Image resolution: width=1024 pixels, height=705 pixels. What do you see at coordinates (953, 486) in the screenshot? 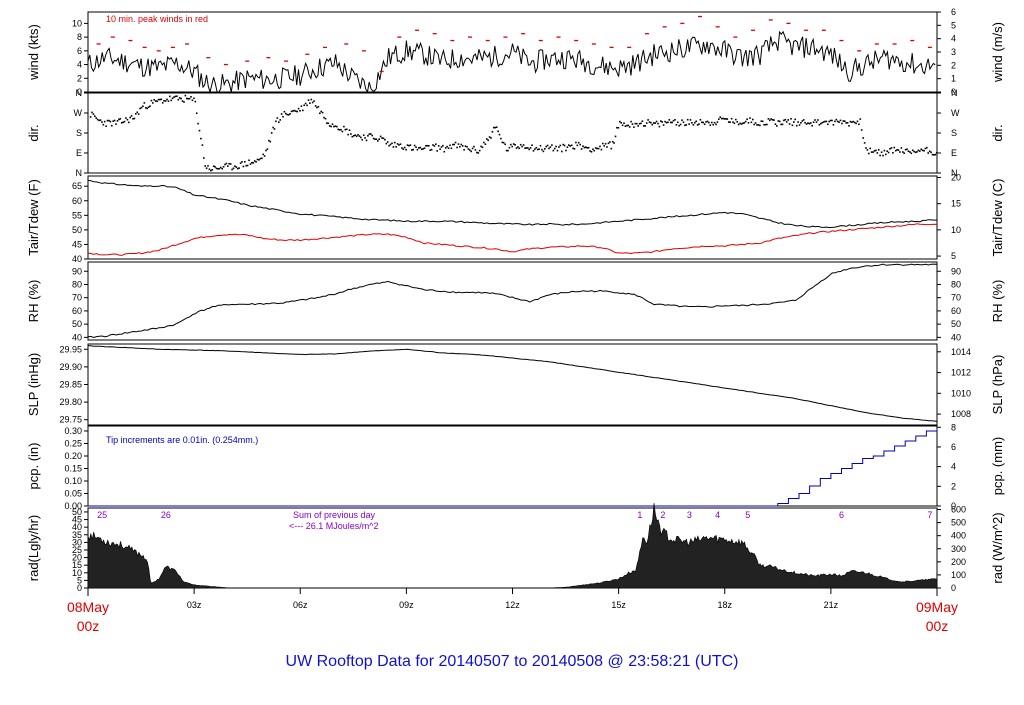
I see `ytick-label-right-pcp: 2` at bounding box center [953, 486].